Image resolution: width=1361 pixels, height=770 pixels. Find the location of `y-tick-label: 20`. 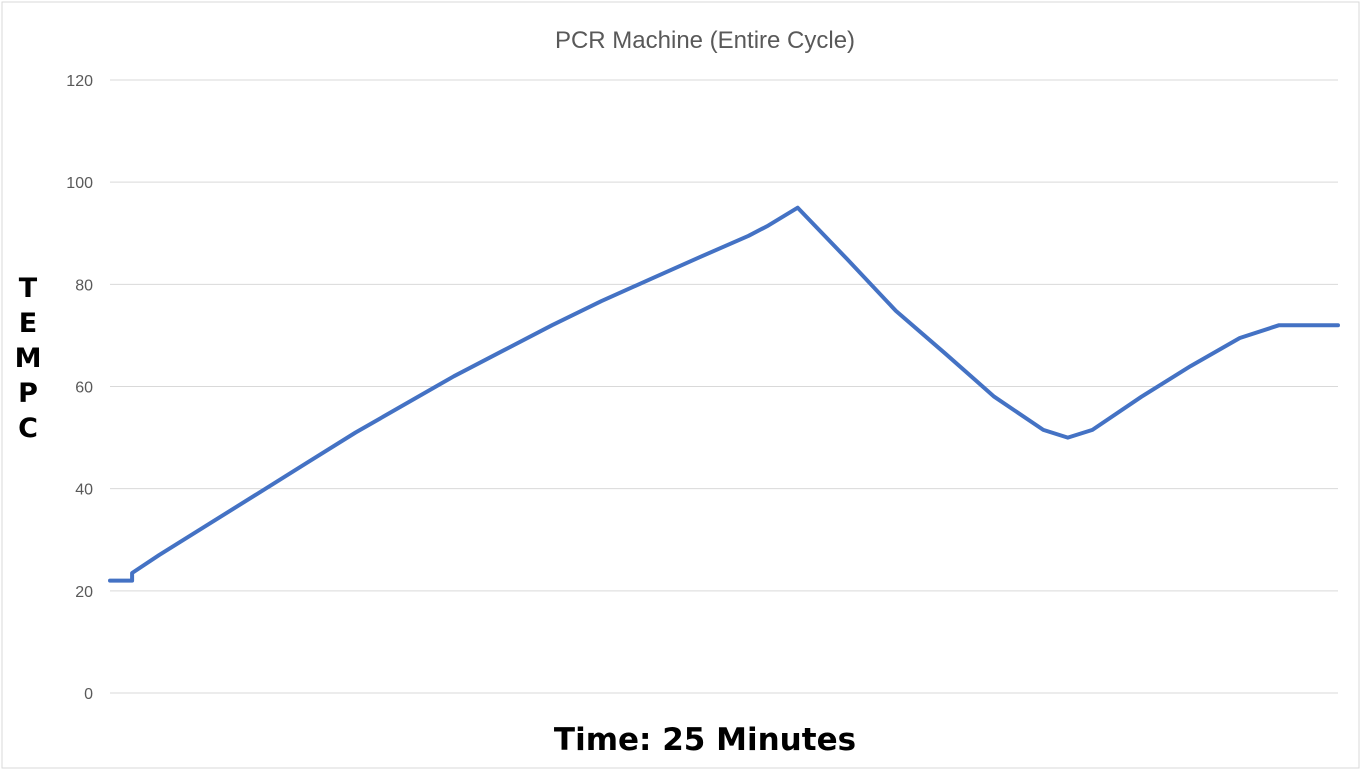

y-tick-label: 20 is located at coordinates (84, 592).